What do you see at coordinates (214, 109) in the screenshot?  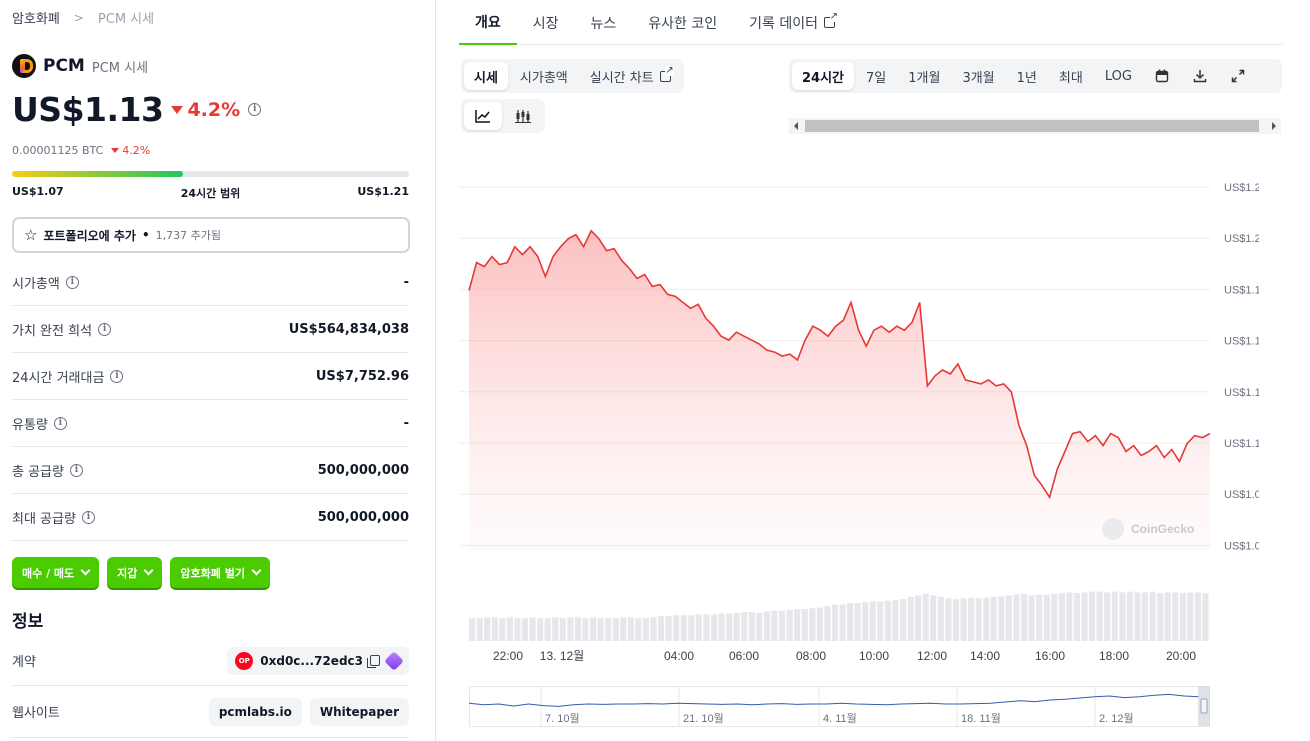 I see `price-change-value: 4.2%` at bounding box center [214, 109].